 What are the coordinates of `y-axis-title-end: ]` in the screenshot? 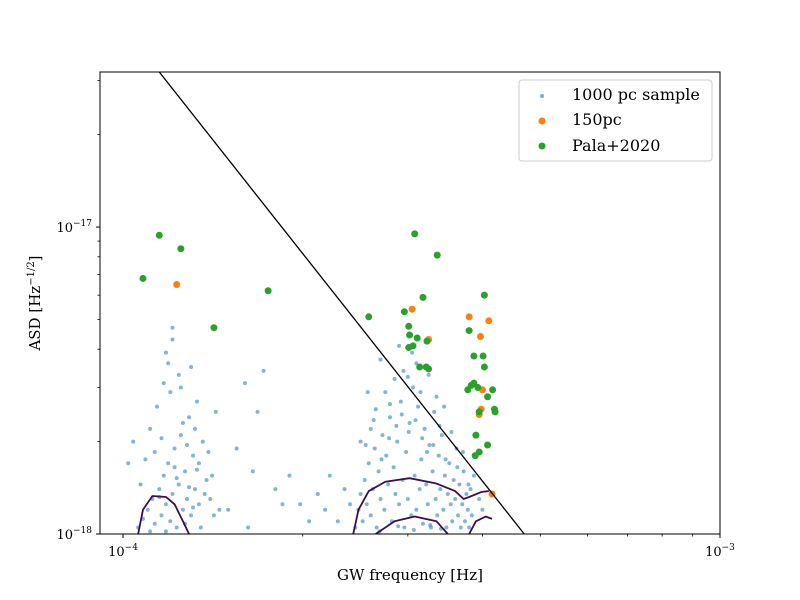 It's located at (35, 258).